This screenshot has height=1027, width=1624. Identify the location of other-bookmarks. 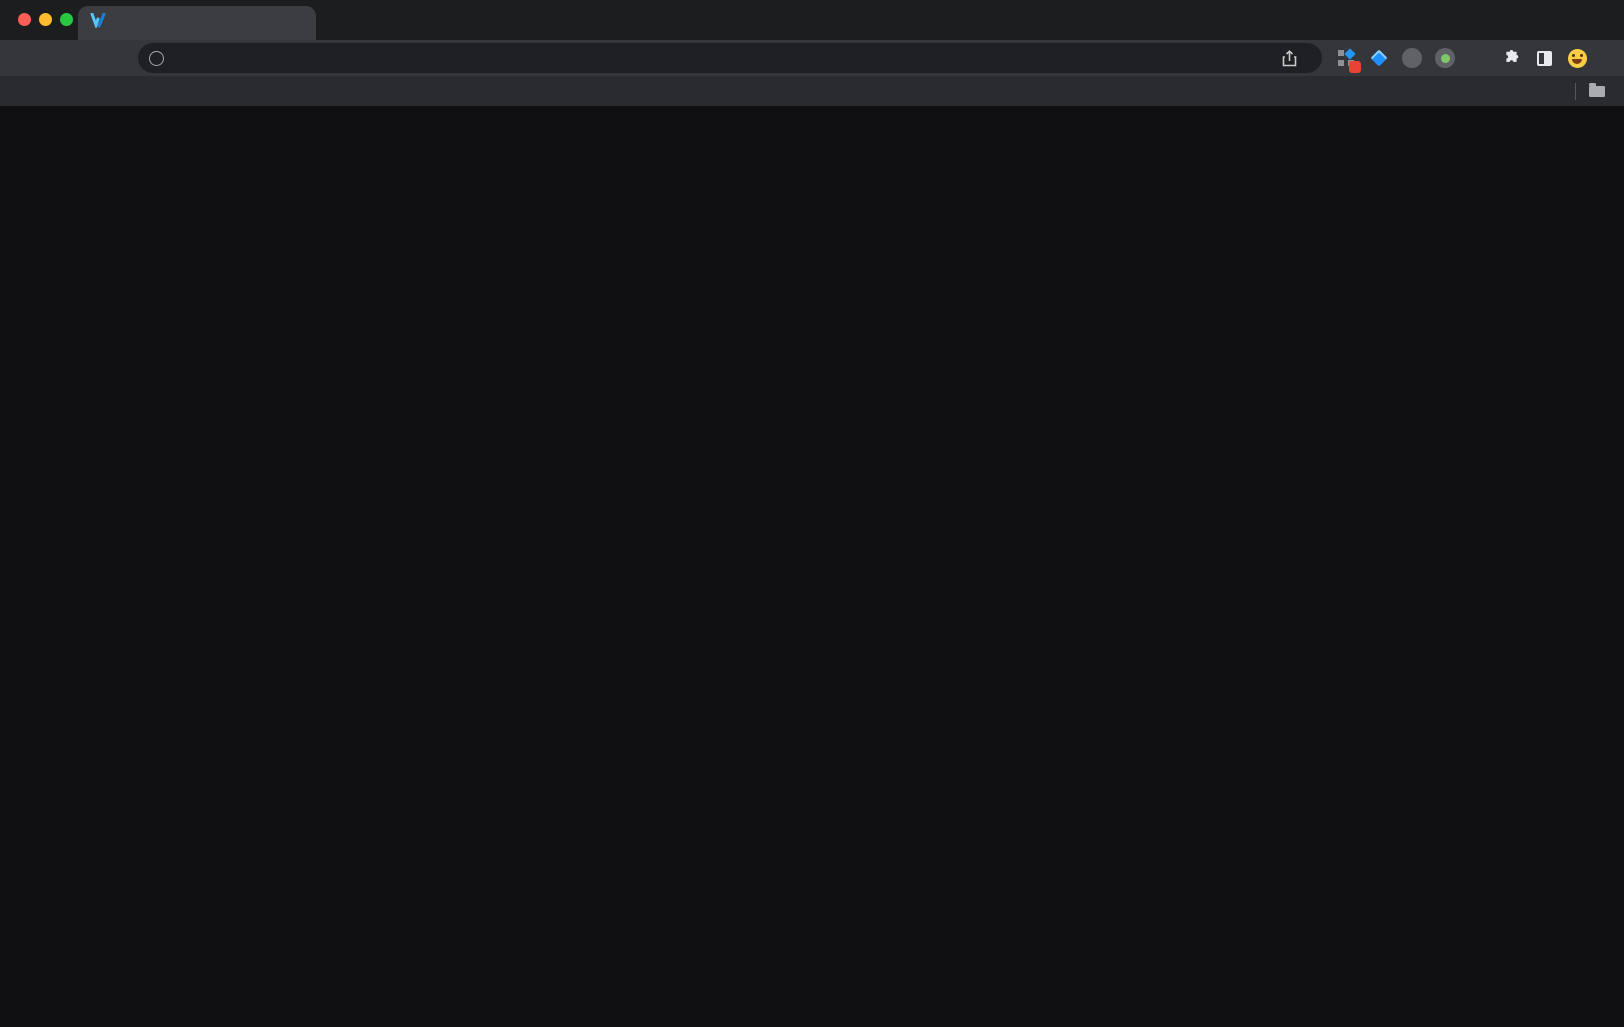
(1600, 89).